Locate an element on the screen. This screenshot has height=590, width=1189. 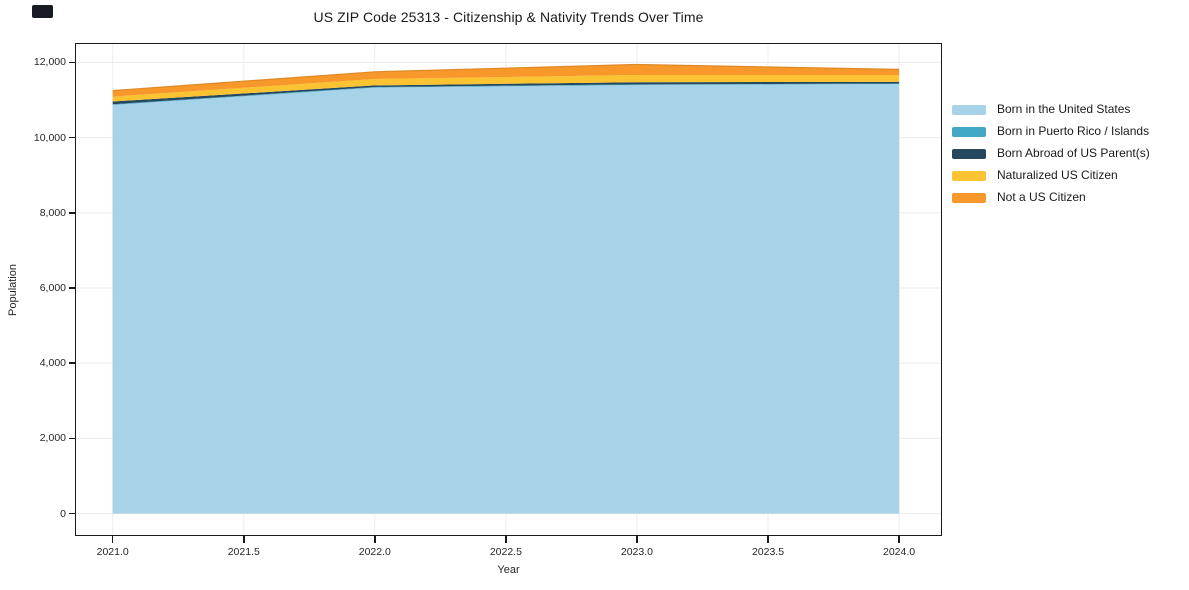
y-tick-label: 8,000 is located at coordinates (52, 212).